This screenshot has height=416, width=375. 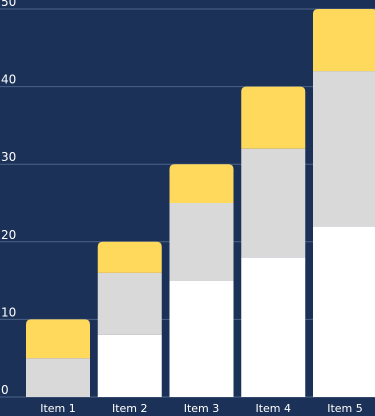 I want to click on y-tick-label: 20, so click(x=8, y=235).